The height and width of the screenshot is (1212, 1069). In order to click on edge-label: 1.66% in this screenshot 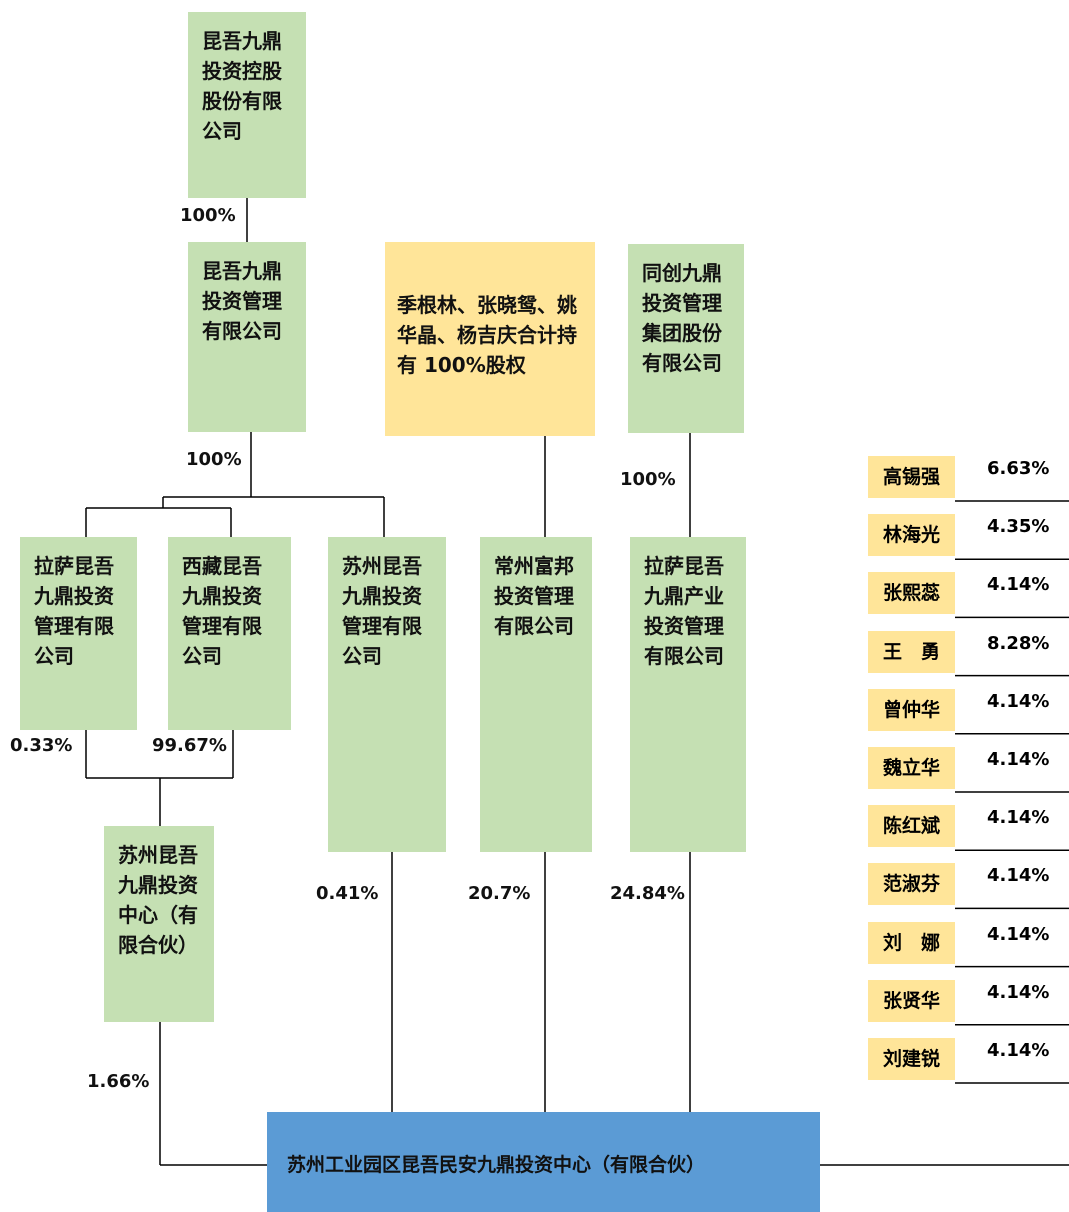, I will do `click(118, 1081)`.